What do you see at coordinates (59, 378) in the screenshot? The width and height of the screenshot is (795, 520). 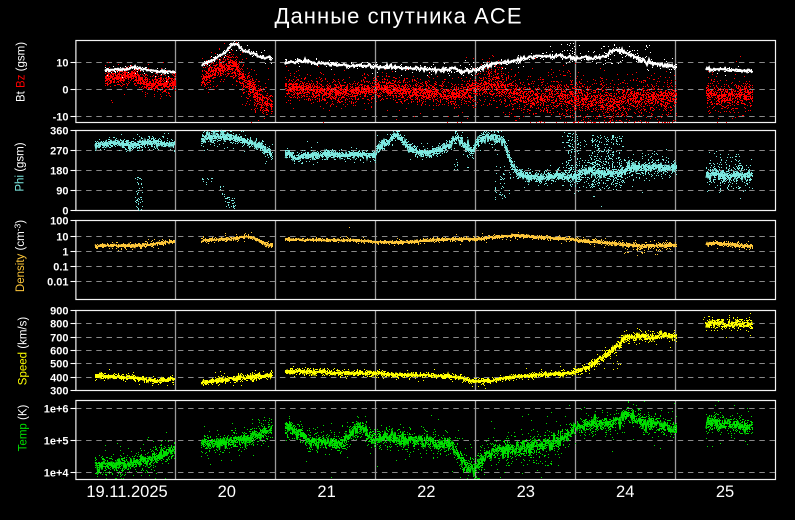 I see `svg-text: 400` at bounding box center [59, 378].